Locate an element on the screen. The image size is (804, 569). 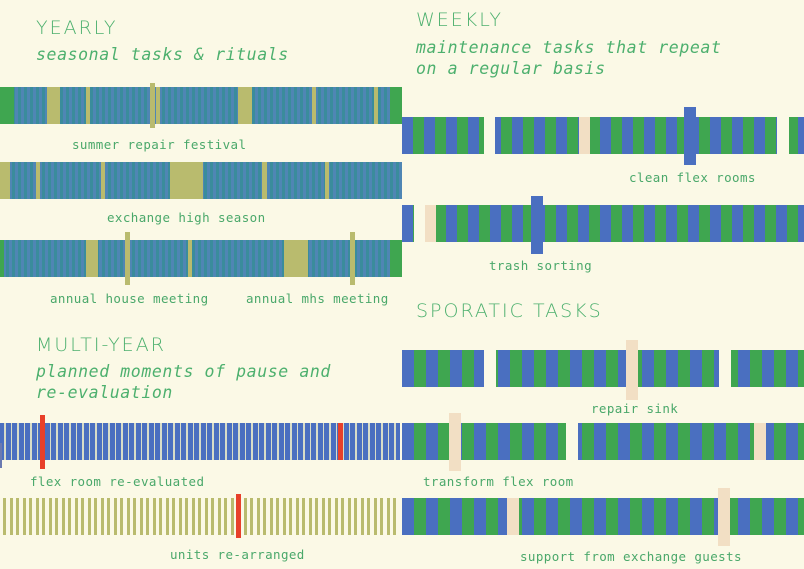
task-marker-support-from-exchange-guests is located at coordinates (724, 517).